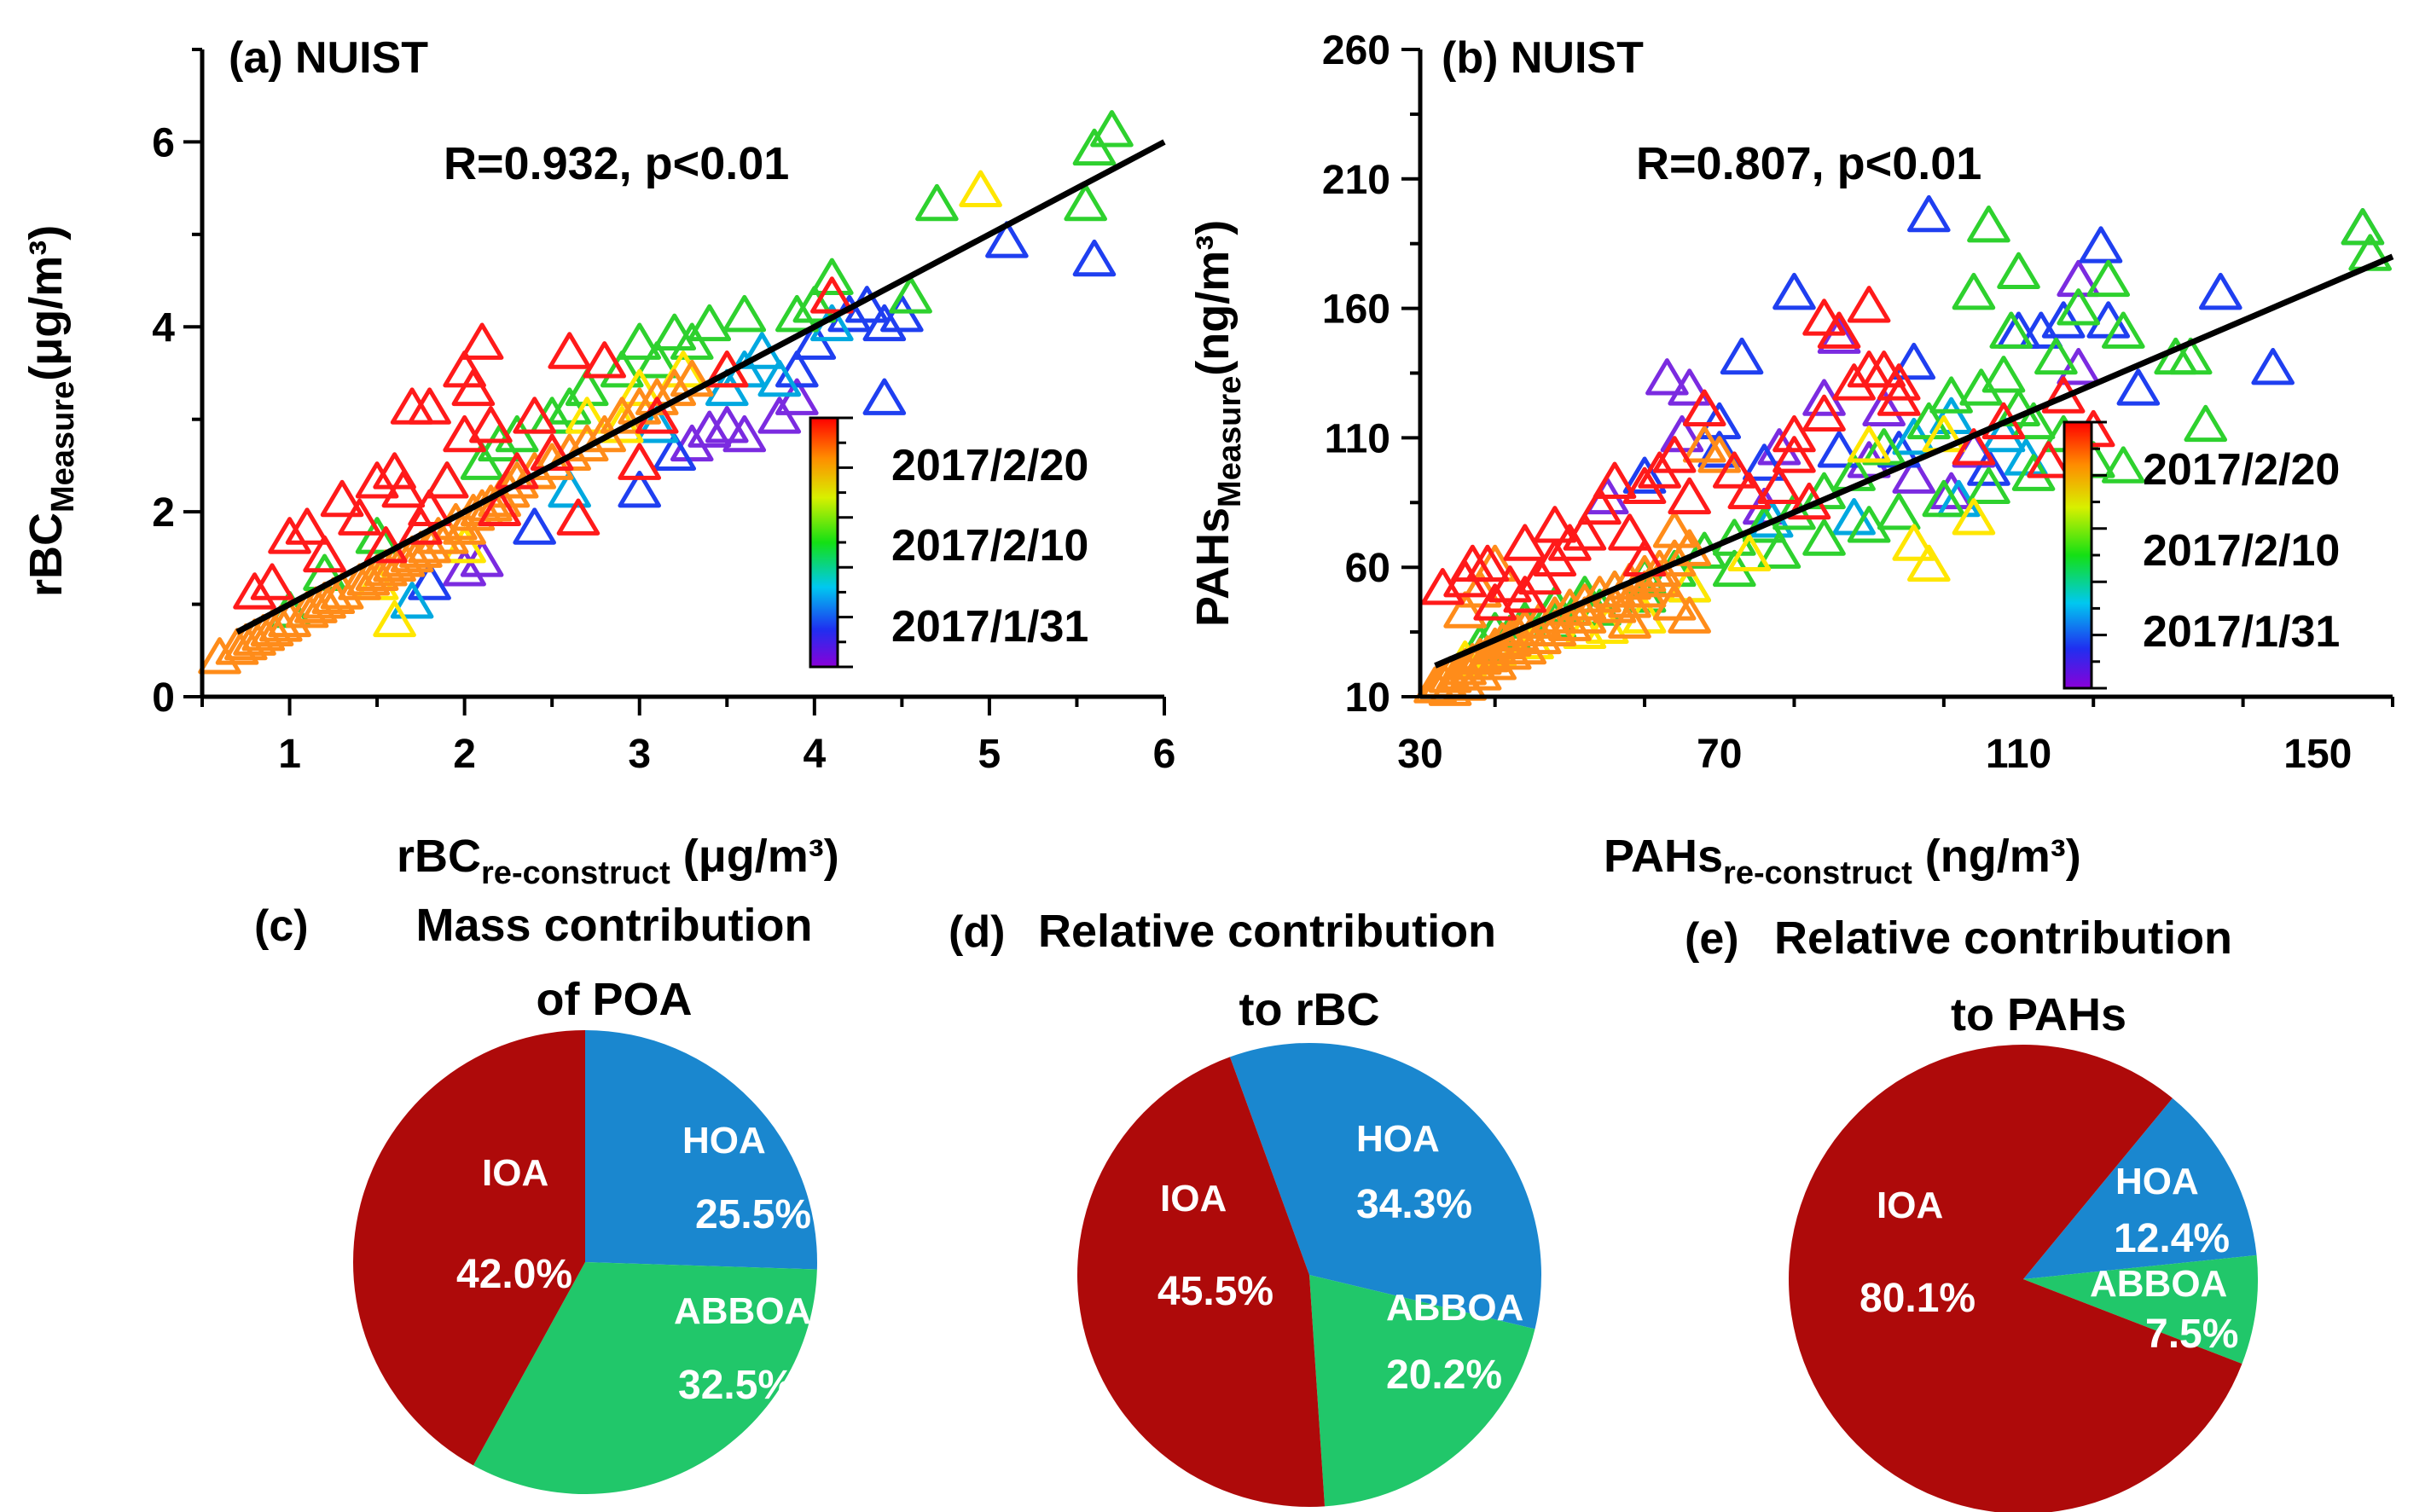  Describe the element at coordinates (615, 999) in the screenshot. I see `panel-c-title-line-2: of POA` at that location.